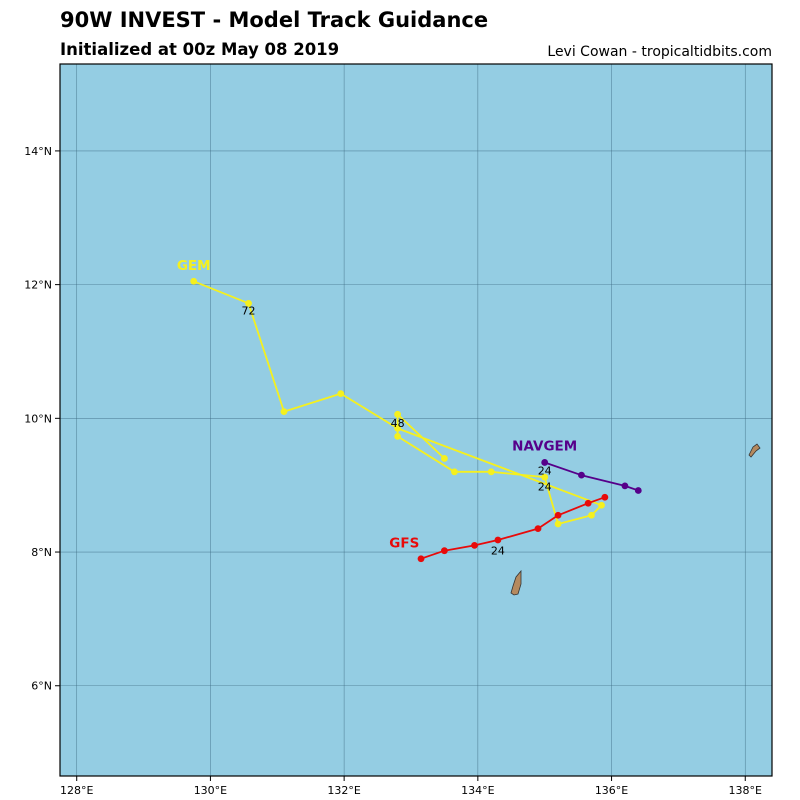 The width and height of the screenshot is (800, 800). What do you see at coordinates (659, 52) in the screenshot?
I see `credit-text: Levi Cowan - tropicaltidbits.com` at bounding box center [659, 52].